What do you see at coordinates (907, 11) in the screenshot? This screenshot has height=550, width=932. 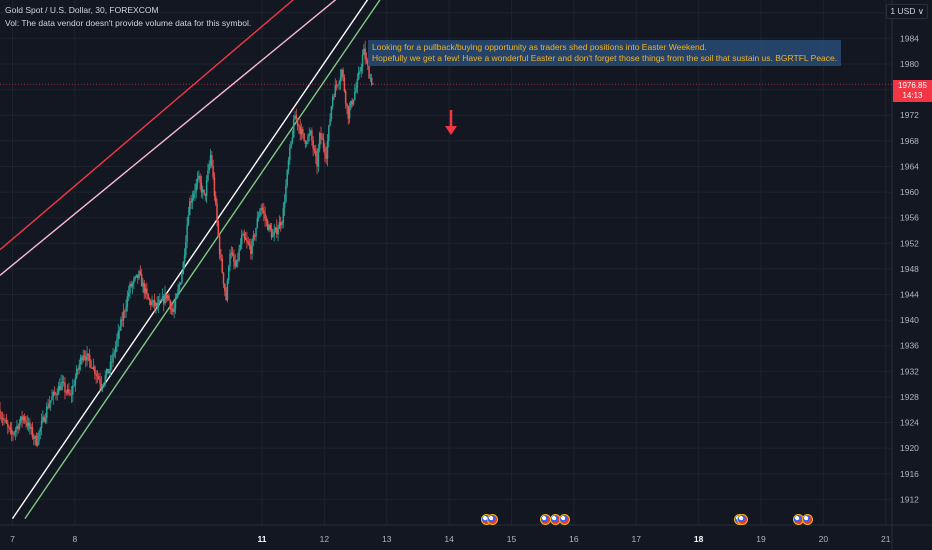 I see `currency-selector: 1 USD ∨` at bounding box center [907, 11].